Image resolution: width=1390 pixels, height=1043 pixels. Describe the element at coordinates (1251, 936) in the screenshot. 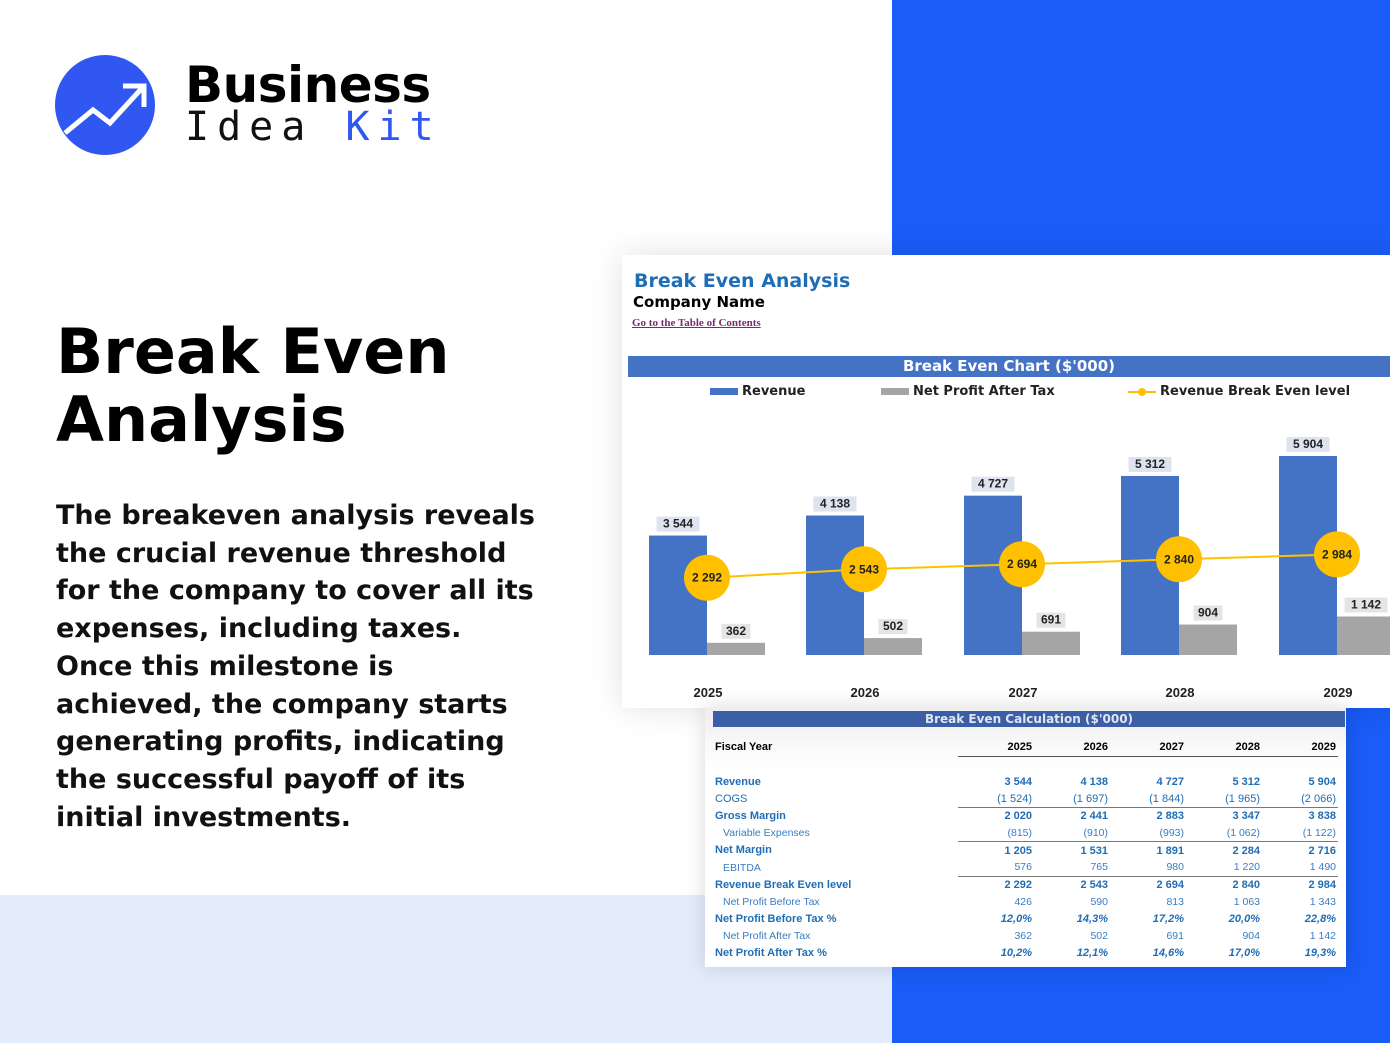

I see `cell-value: 904` at that location.